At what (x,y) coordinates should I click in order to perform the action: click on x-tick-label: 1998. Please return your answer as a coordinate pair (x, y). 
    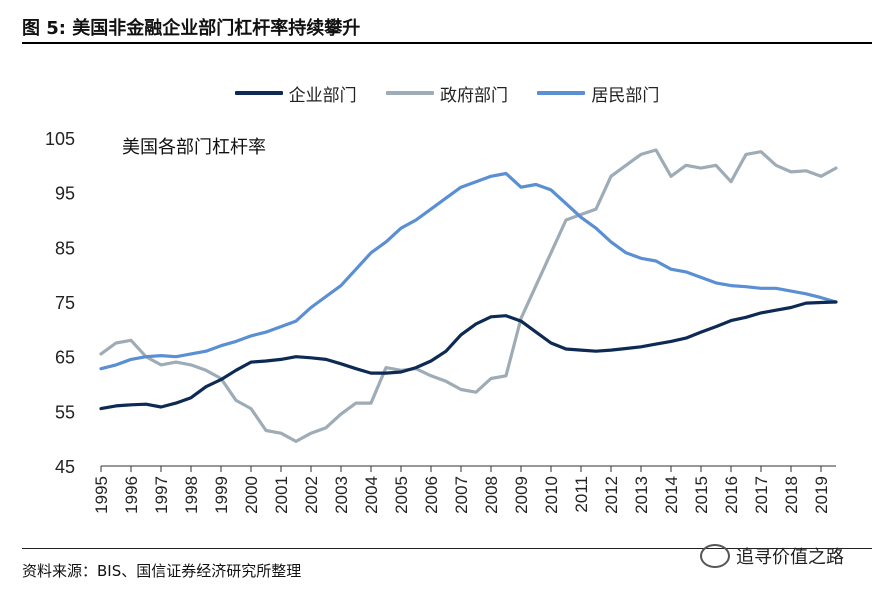
    Looking at the image, I should click on (191, 495).